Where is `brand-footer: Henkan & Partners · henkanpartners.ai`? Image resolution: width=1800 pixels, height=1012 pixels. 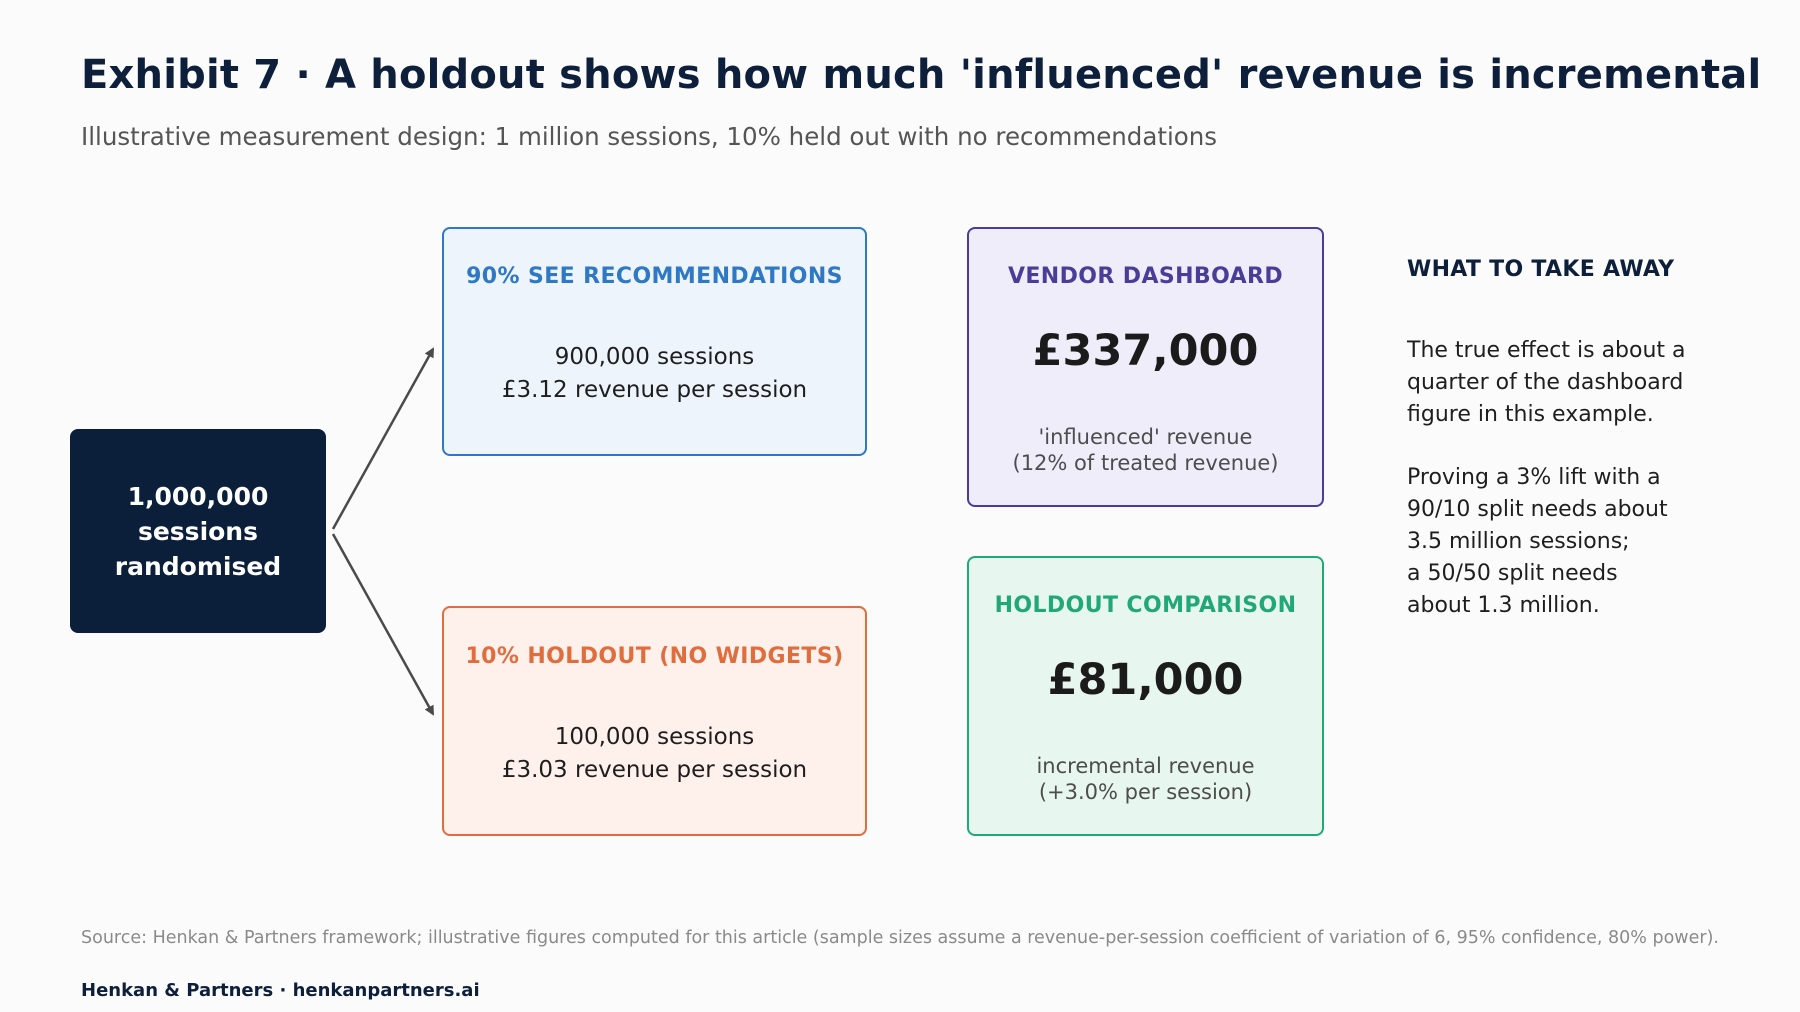 brand-footer: Henkan & Partners · henkanpartners.ai is located at coordinates (280, 990).